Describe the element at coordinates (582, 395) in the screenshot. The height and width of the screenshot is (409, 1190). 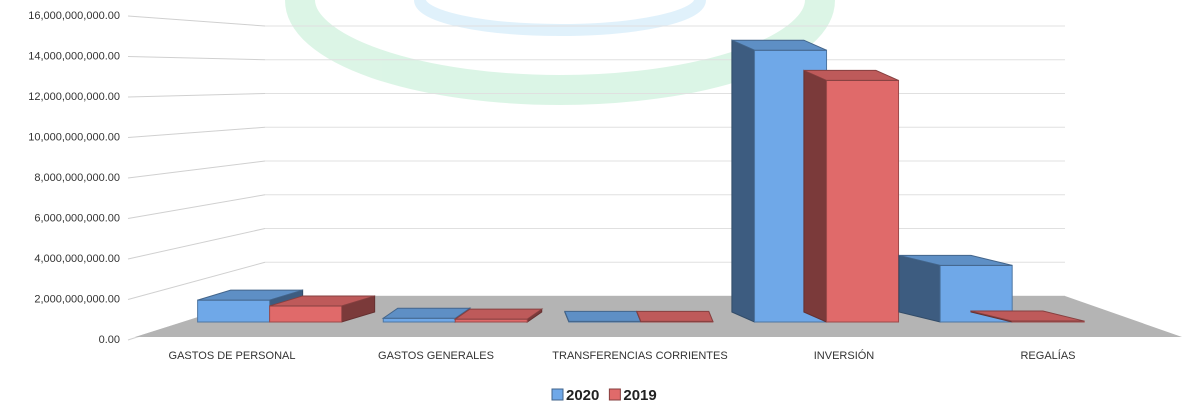
I see `legend-label: 2020` at that location.